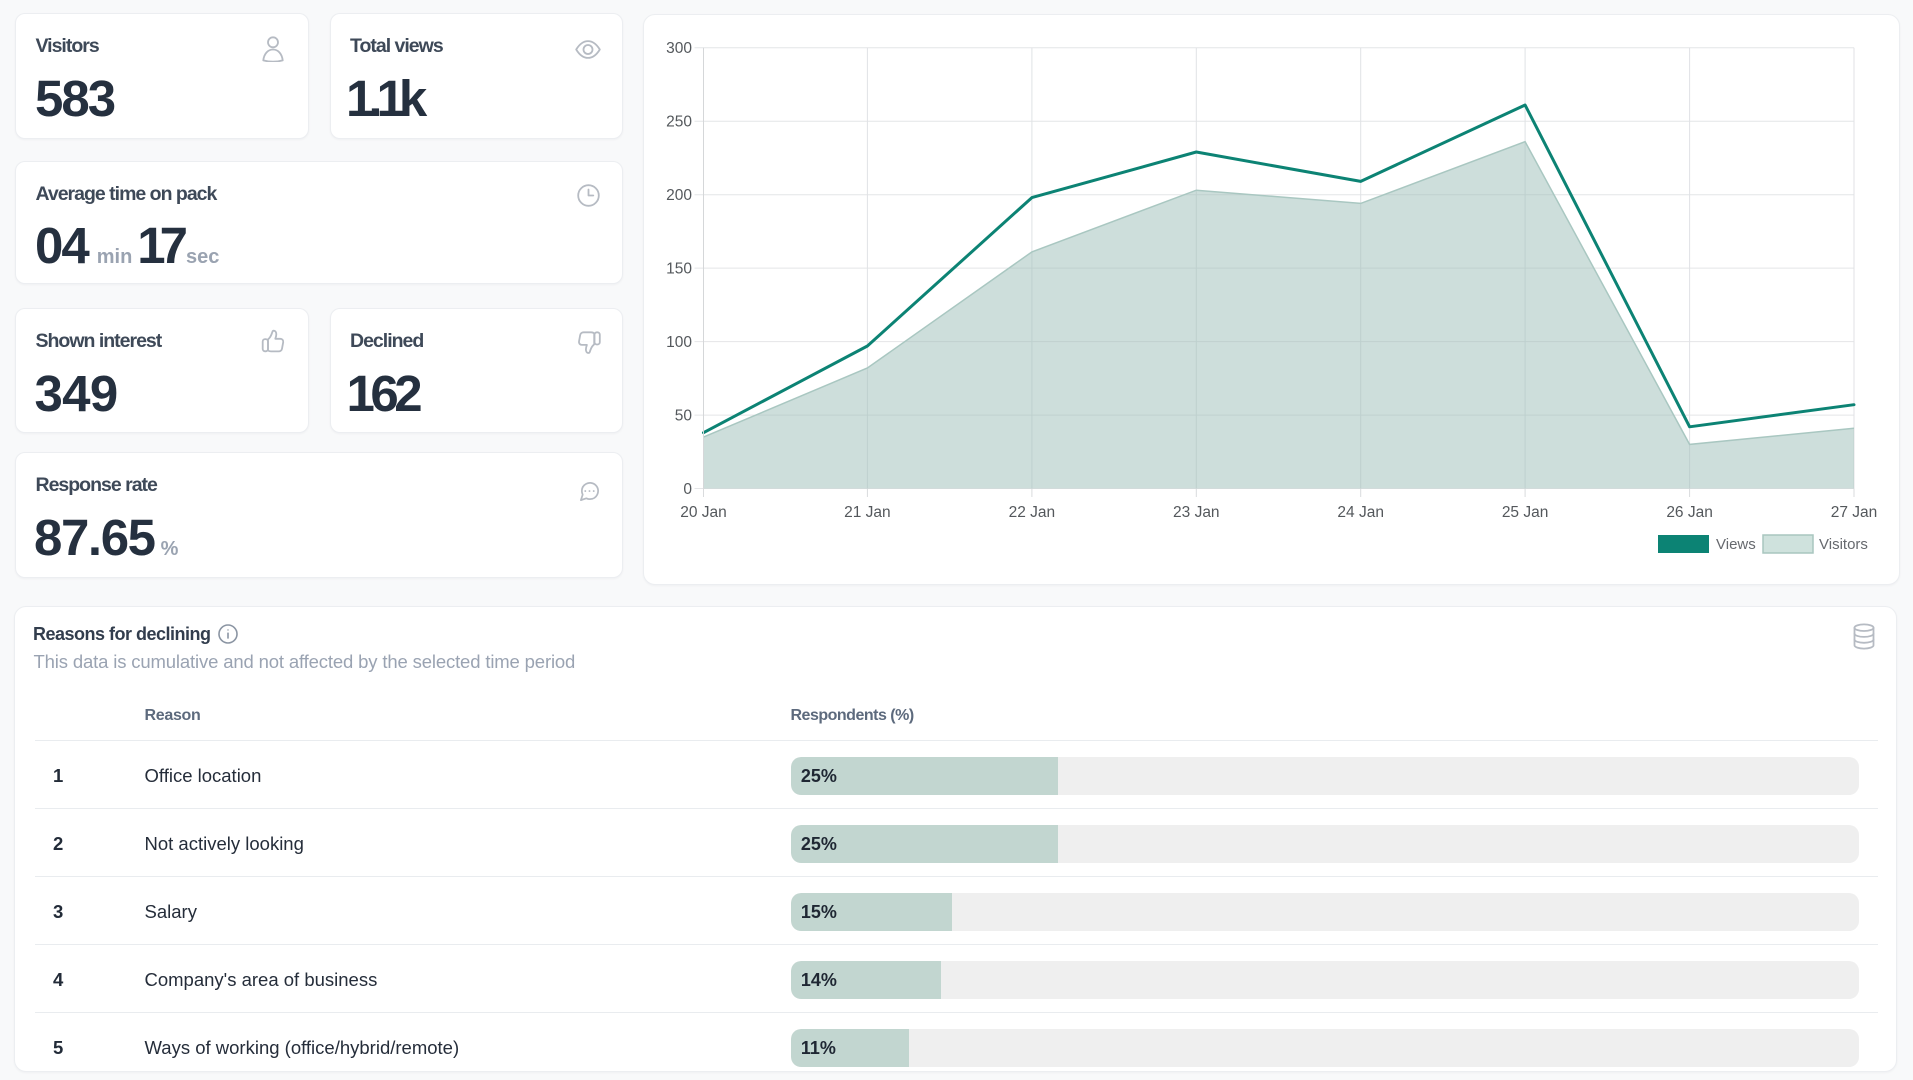 Image resolution: width=1913 pixels, height=1080 pixels. I want to click on svg-text: 50, so click(684, 416).